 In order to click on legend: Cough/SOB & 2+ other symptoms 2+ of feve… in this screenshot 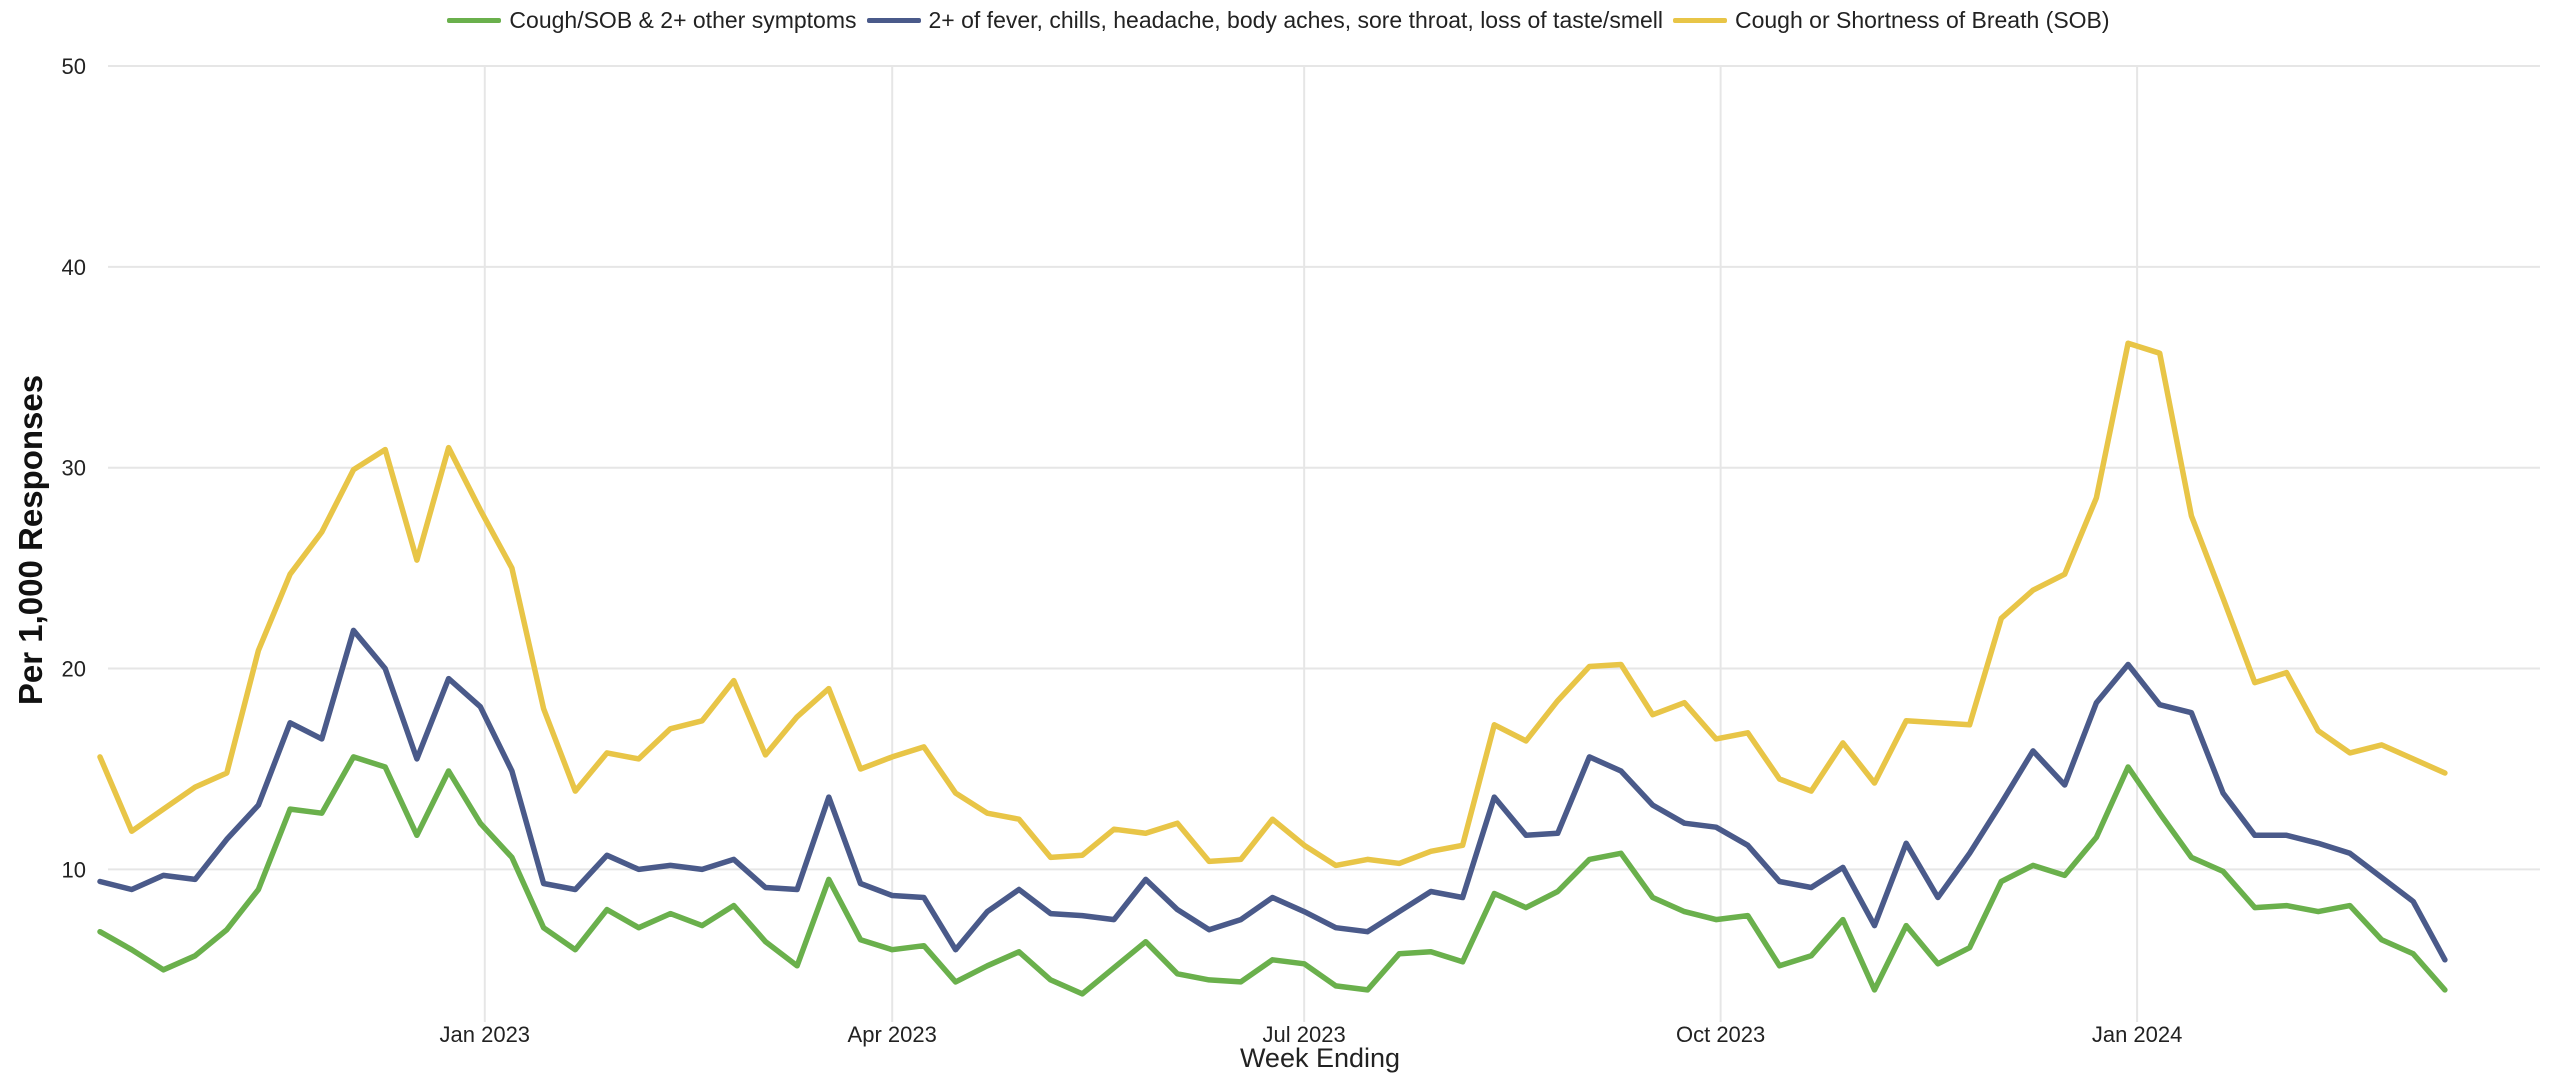, I will do `click(1278, 20)`.